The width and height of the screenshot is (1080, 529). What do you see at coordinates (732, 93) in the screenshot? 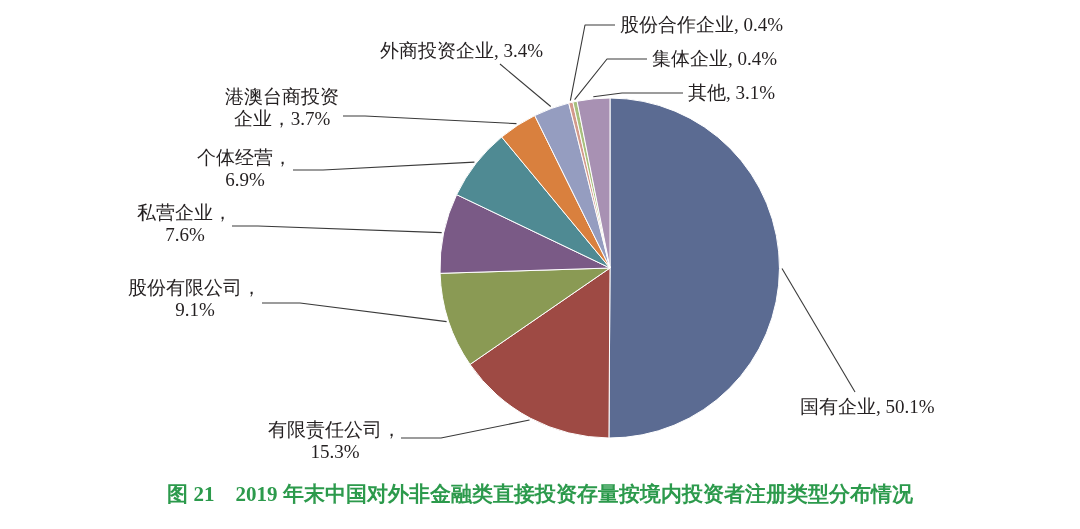
I see `slice-label: 其他, 3.1%` at bounding box center [732, 93].